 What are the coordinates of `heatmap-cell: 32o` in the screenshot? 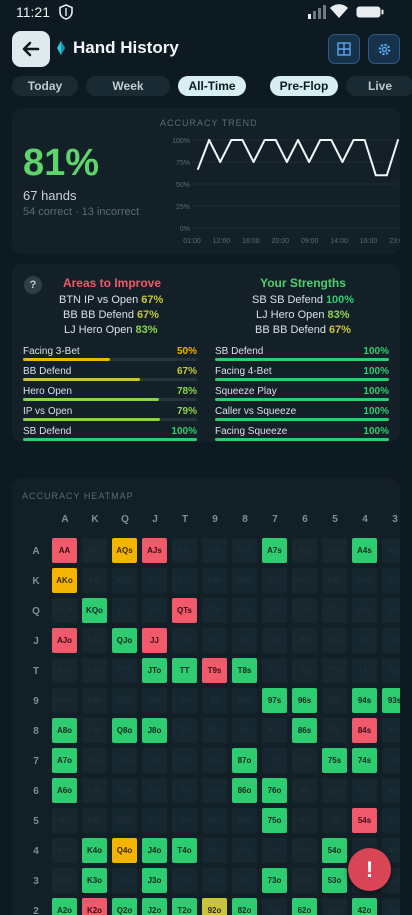 It's located at (391, 906).